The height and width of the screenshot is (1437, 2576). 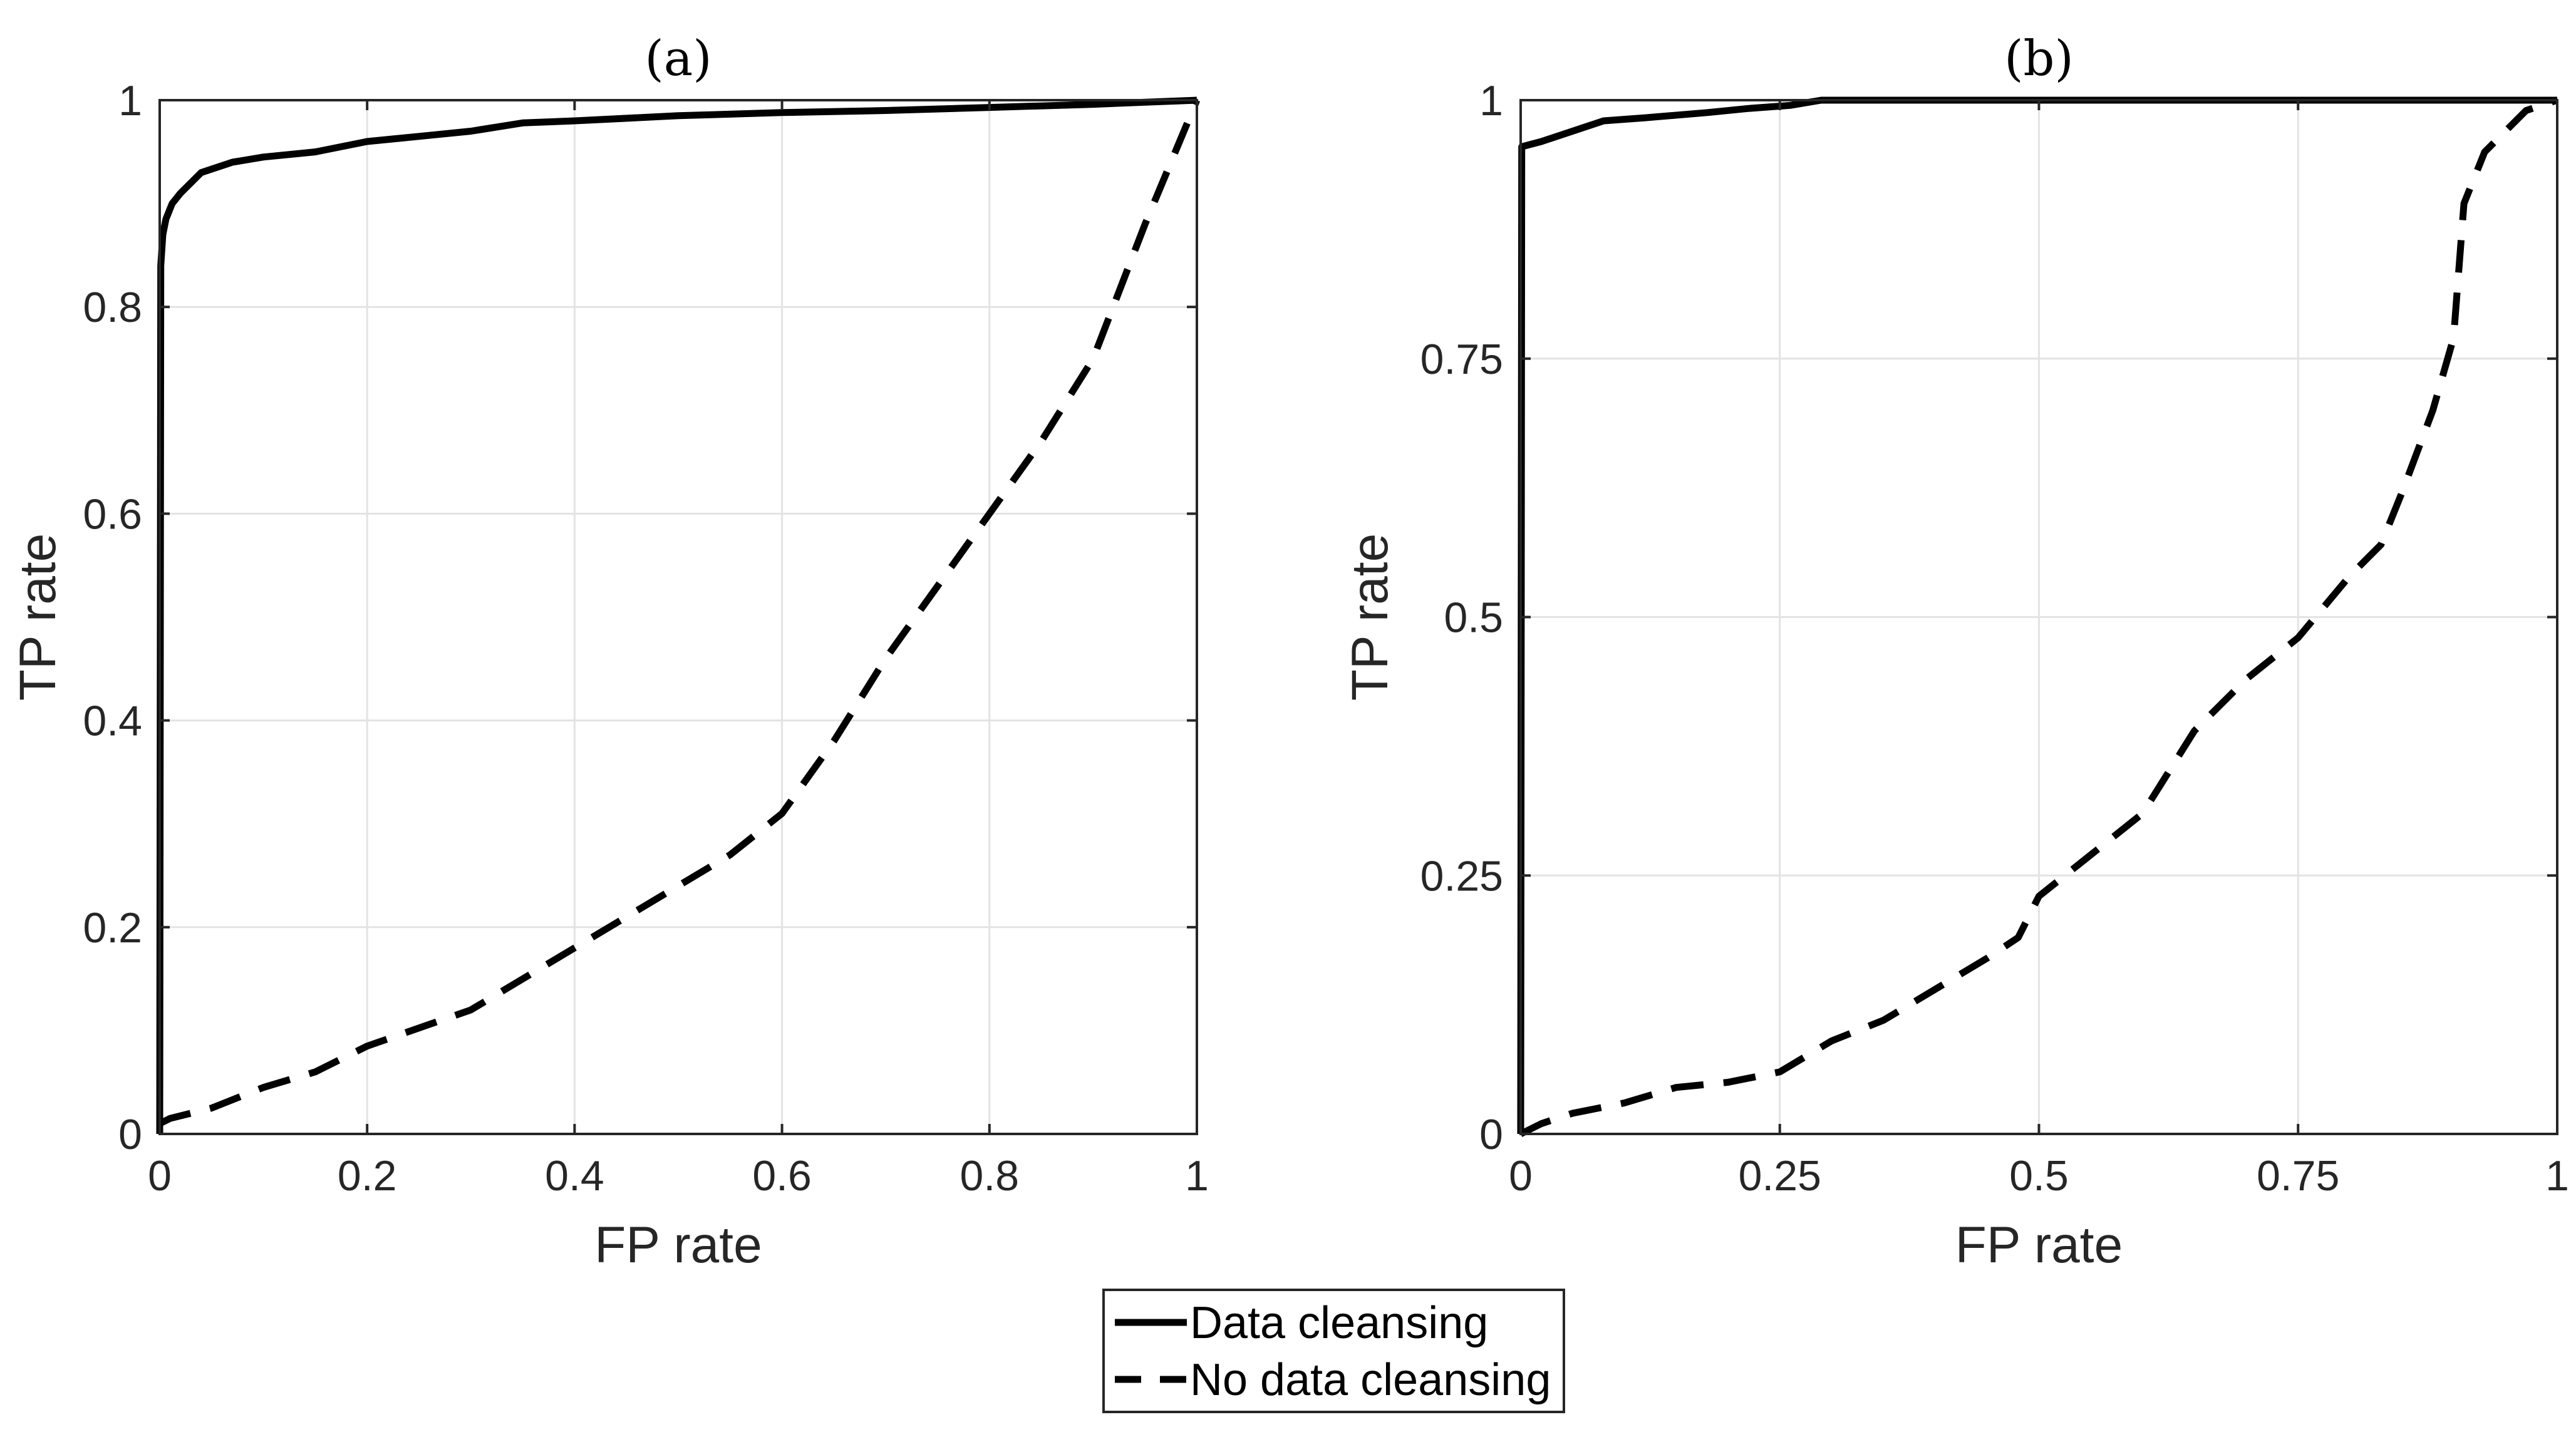 What do you see at coordinates (1473, 618) in the screenshot?
I see `y-tick-label: 0.5` at bounding box center [1473, 618].